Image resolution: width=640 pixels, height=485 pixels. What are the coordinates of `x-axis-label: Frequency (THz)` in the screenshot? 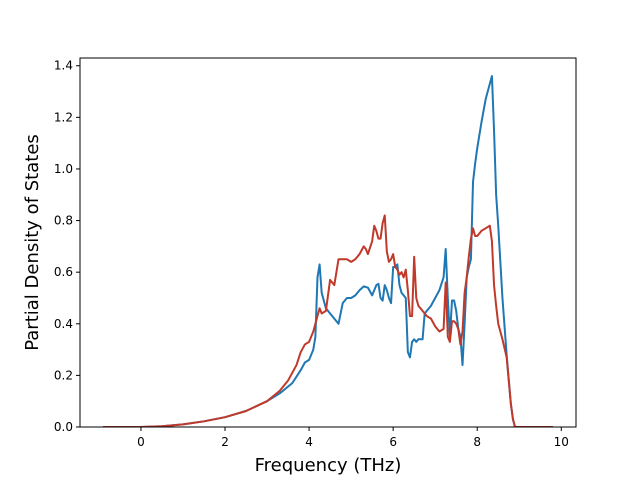 It's located at (328, 465).